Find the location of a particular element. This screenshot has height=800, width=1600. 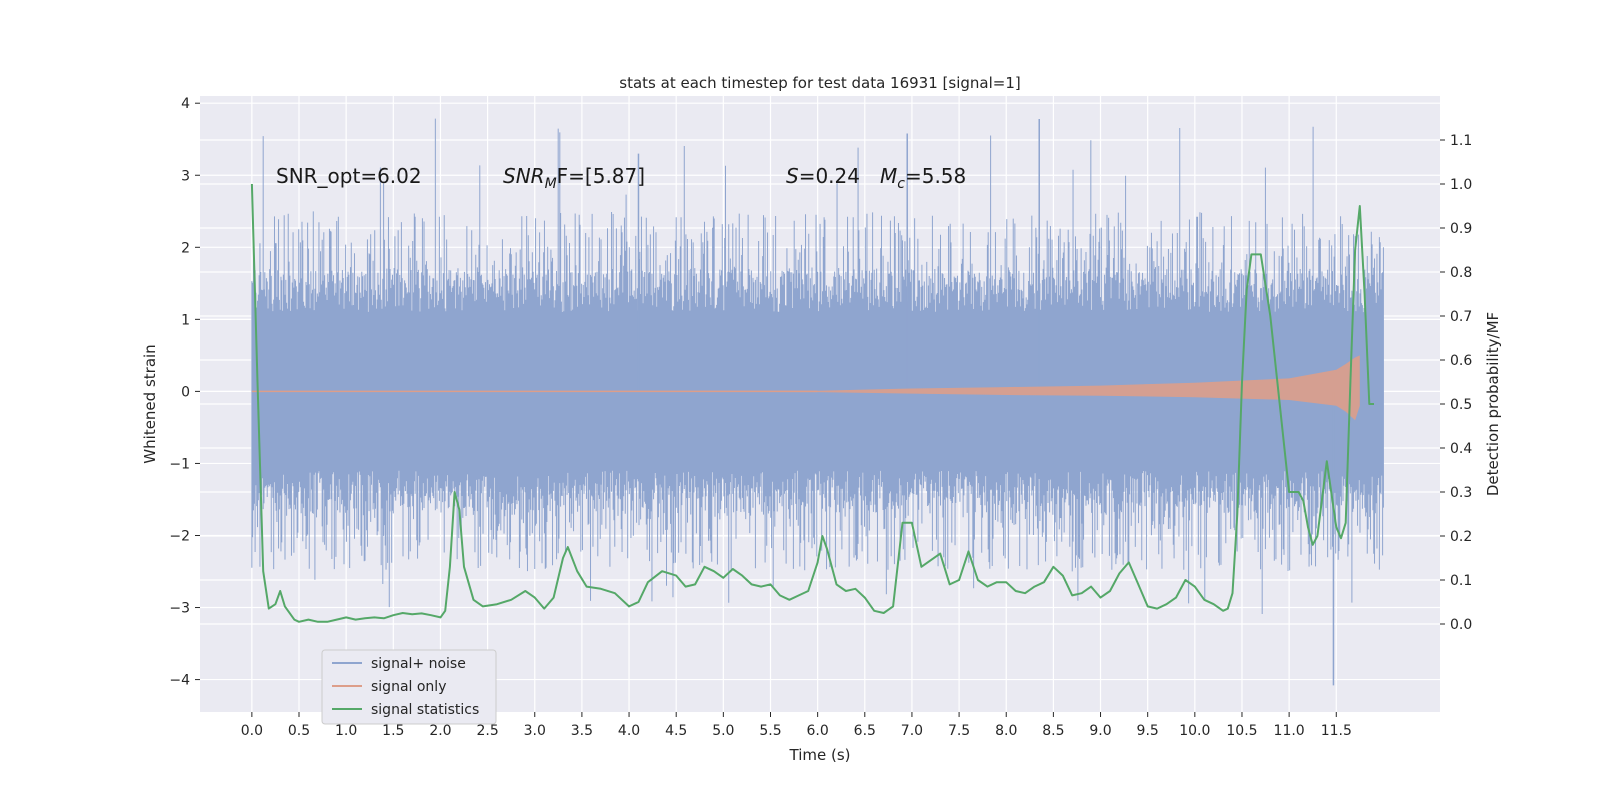

spin-value: =0.24 is located at coordinates (829, 176).